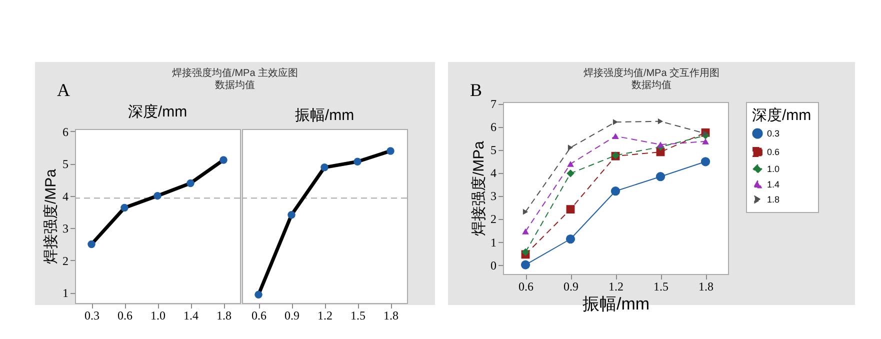  Describe the element at coordinates (651, 74) in the screenshot. I see `chart-title: 焊接强度均值/MPa 交互作用图` at that location.